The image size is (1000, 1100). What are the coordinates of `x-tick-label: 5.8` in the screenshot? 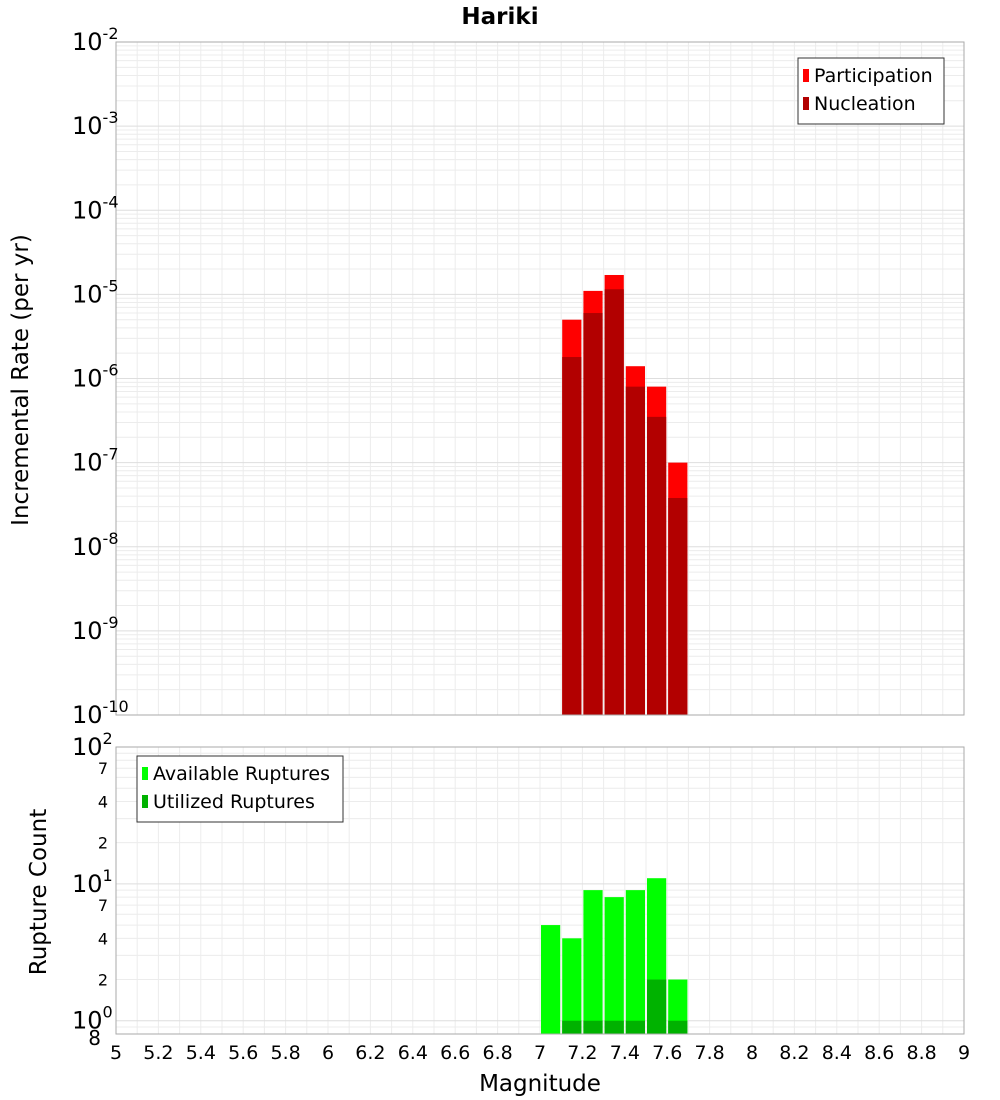 It's located at (285, 1053).